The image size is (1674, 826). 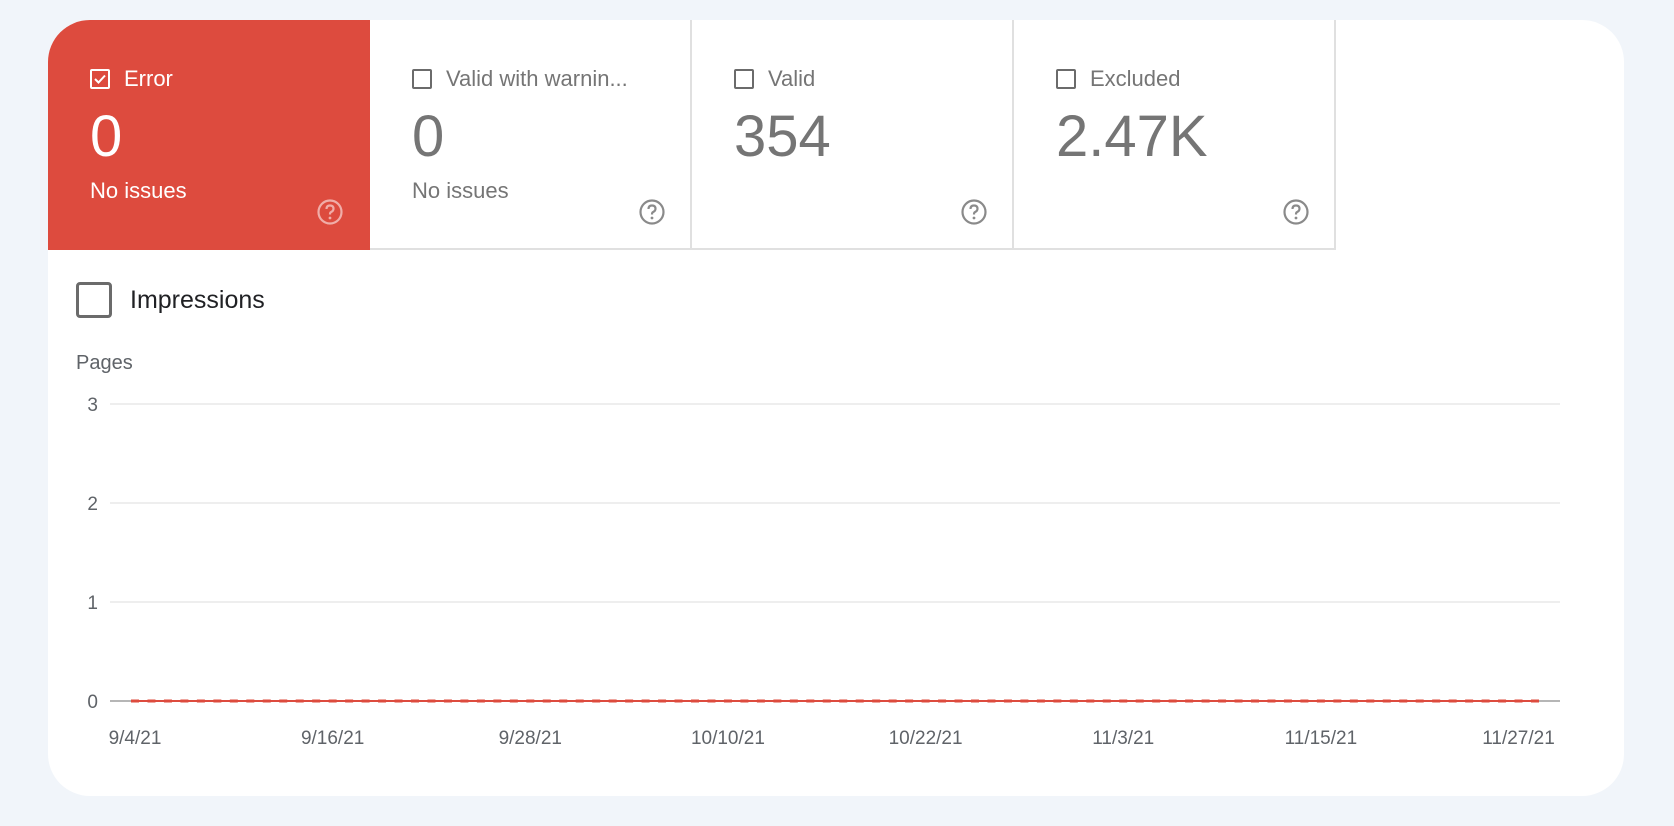 What do you see at coordinates (209, 135) in the screenshot?
I see `card-error: Error 0 No issues` at bounding box center [209, 135].